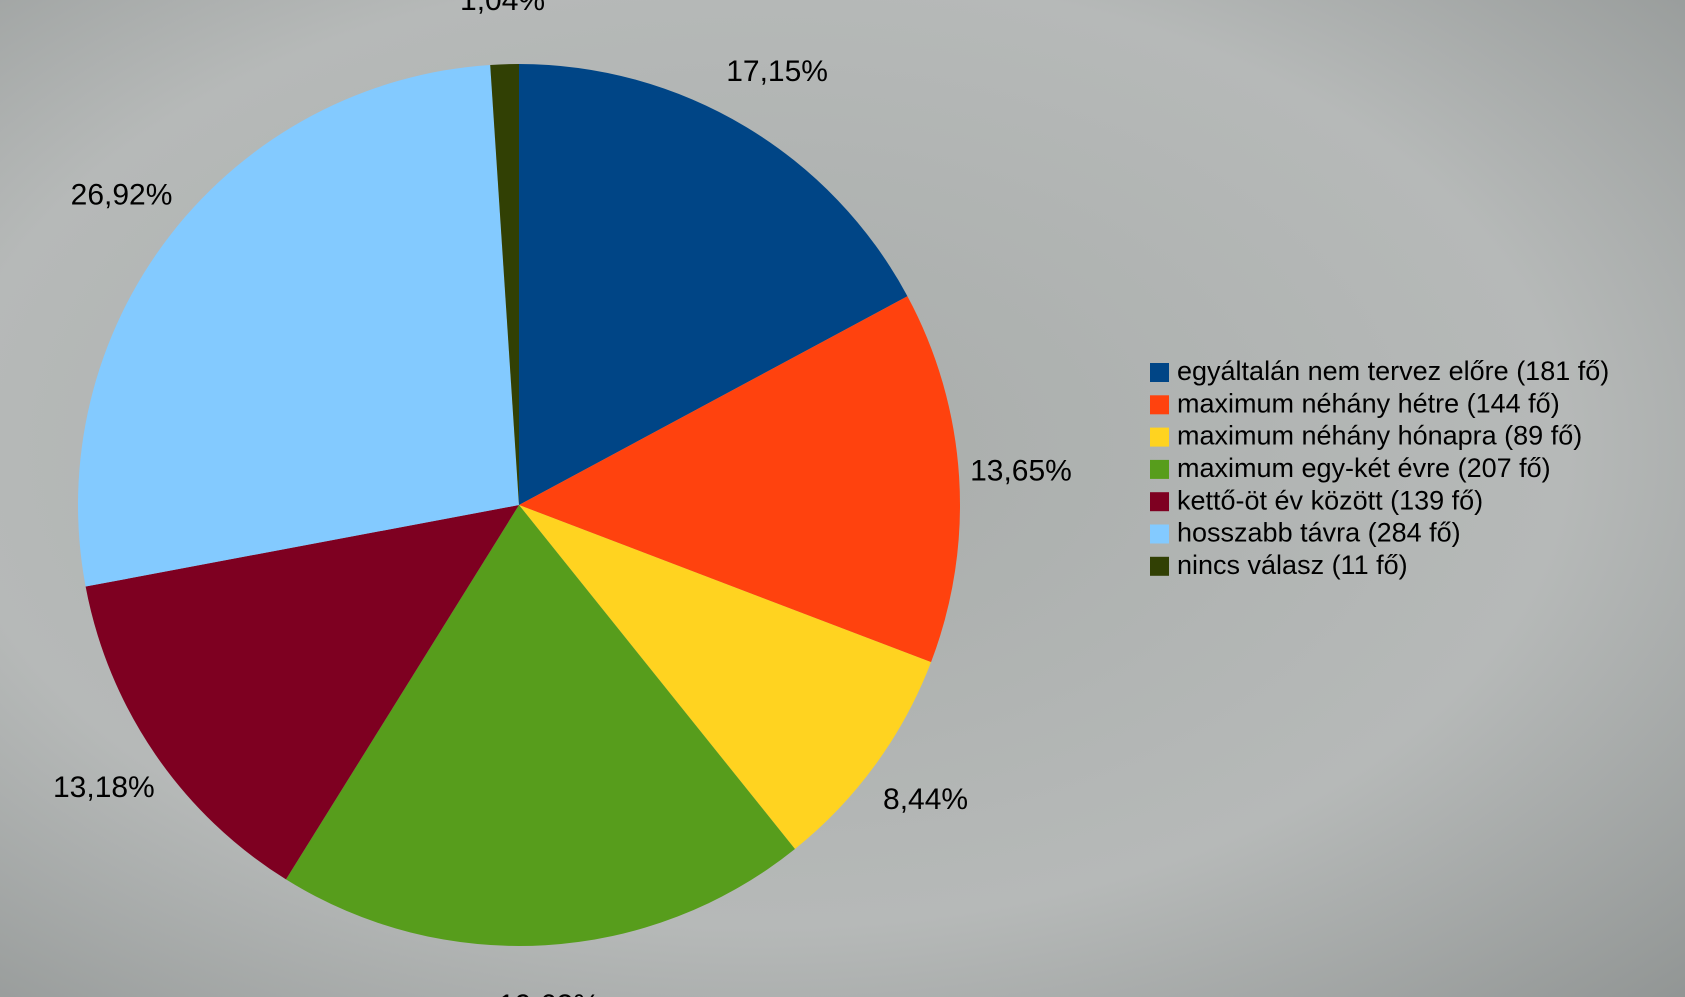 This screenshot has height=997, width=1685. Describe the element at coordinates (1379, 436) in the screenshot. I see `legend-label: maximum néhány hónapra (89 fő)` at that location.